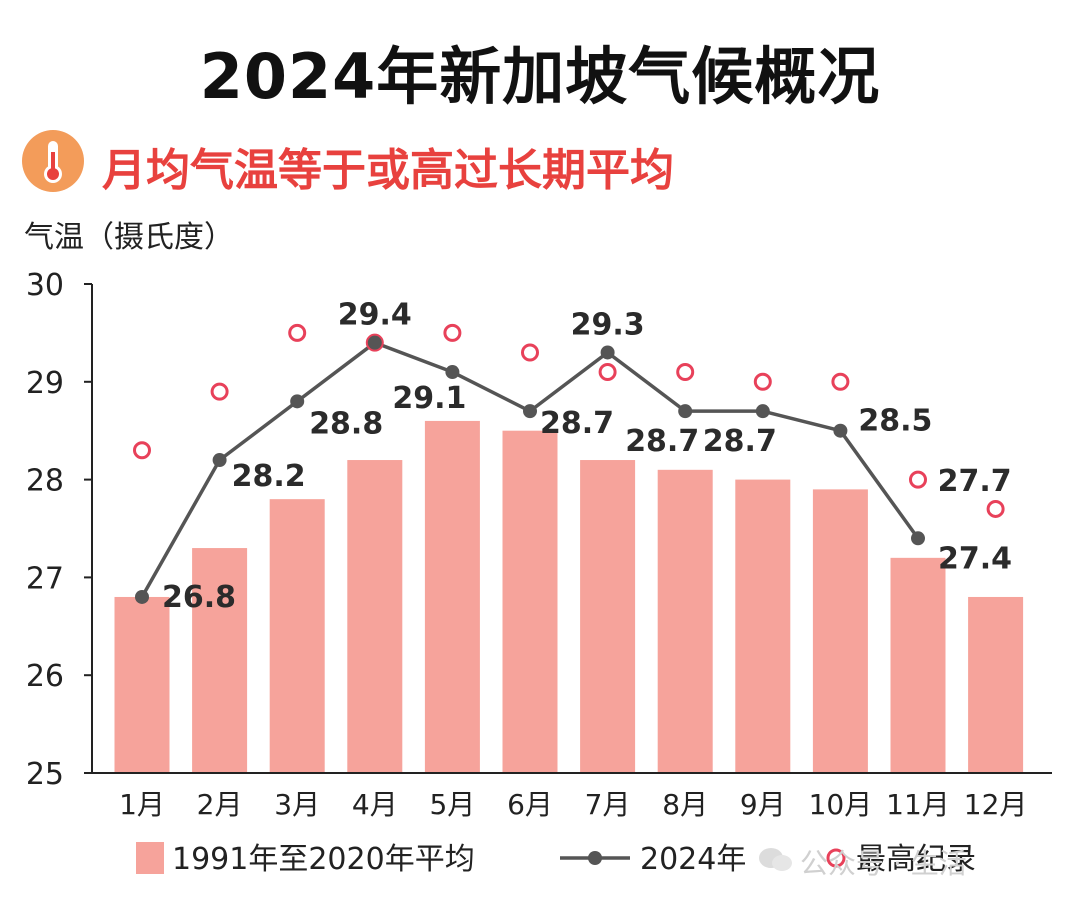 The width and height of the screenshot is (1080, 904). Describe the element at coordinates (608, 324) in the screenshot. I see `data-label-2024: 29.3` at that location.